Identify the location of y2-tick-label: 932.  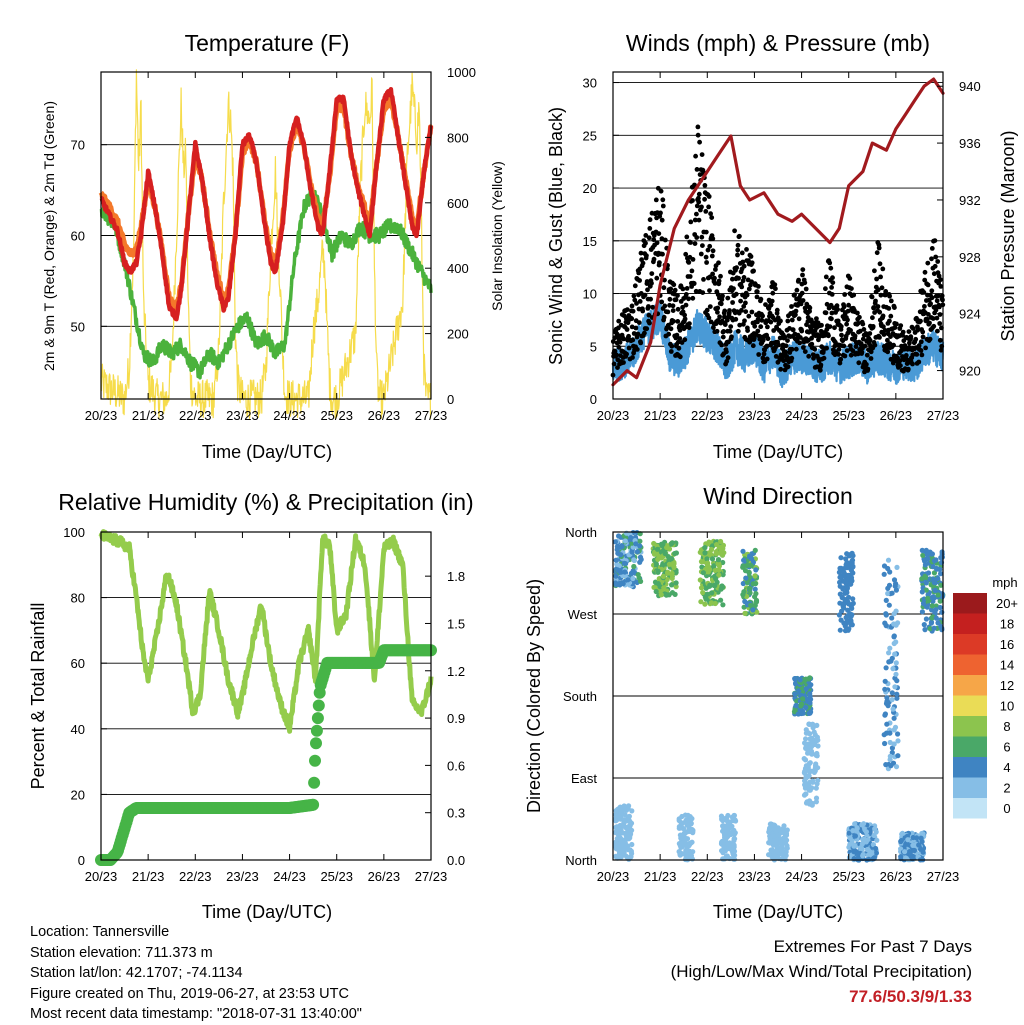
(970, 200).